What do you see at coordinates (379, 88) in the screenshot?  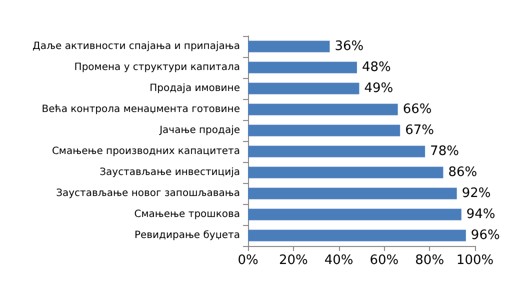 I see `data-label: 49%` at bounding box center [379, 88].